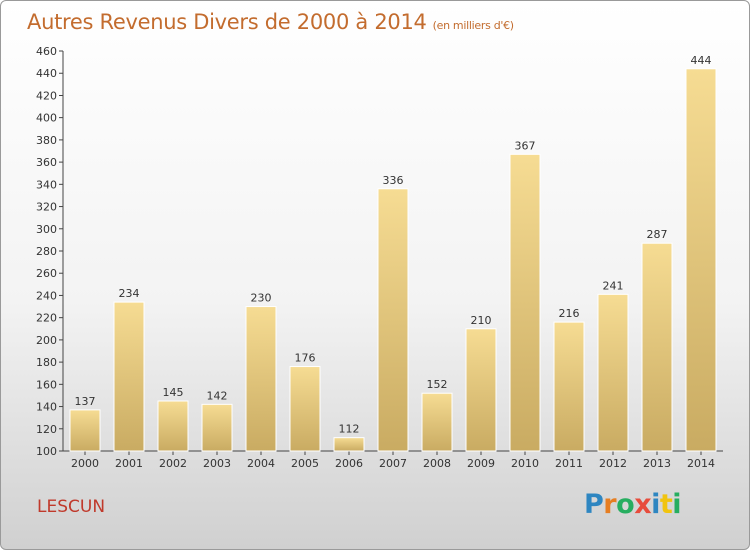  Describe the element at coordinates (46, 51) in the screenshot. I see `y-tick-label: 460` at that location.